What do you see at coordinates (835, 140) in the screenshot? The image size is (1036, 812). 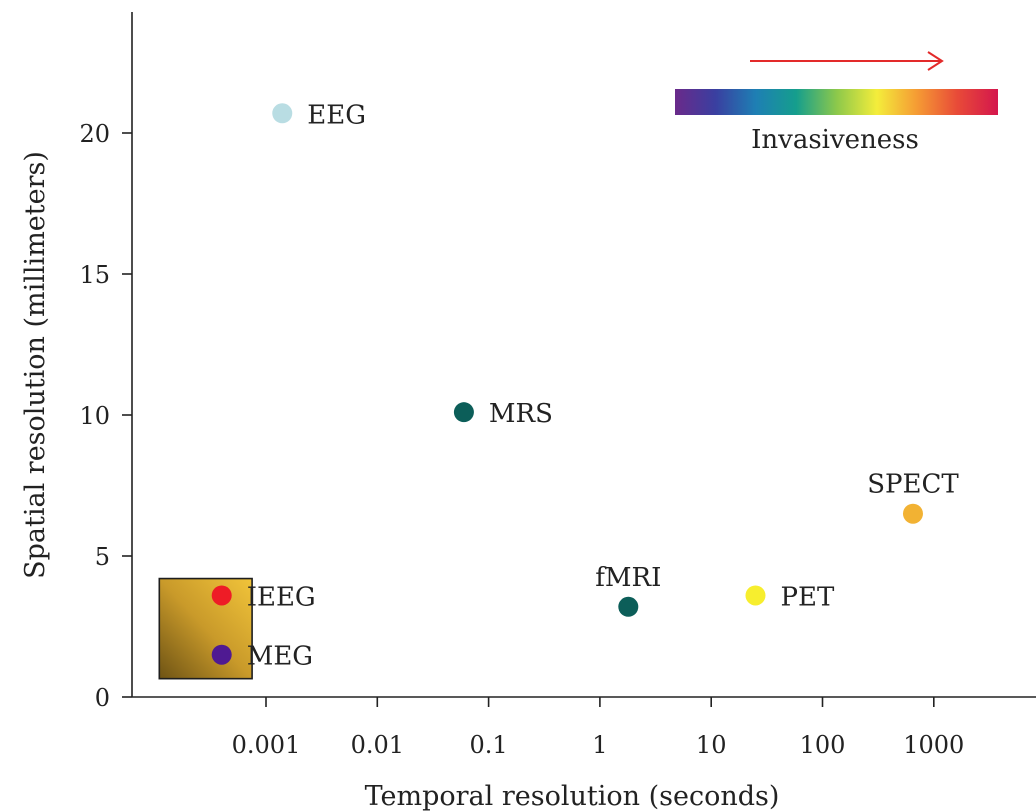 I see `invasiveness-label: Invasiveness` at bounding box center [835, 140].